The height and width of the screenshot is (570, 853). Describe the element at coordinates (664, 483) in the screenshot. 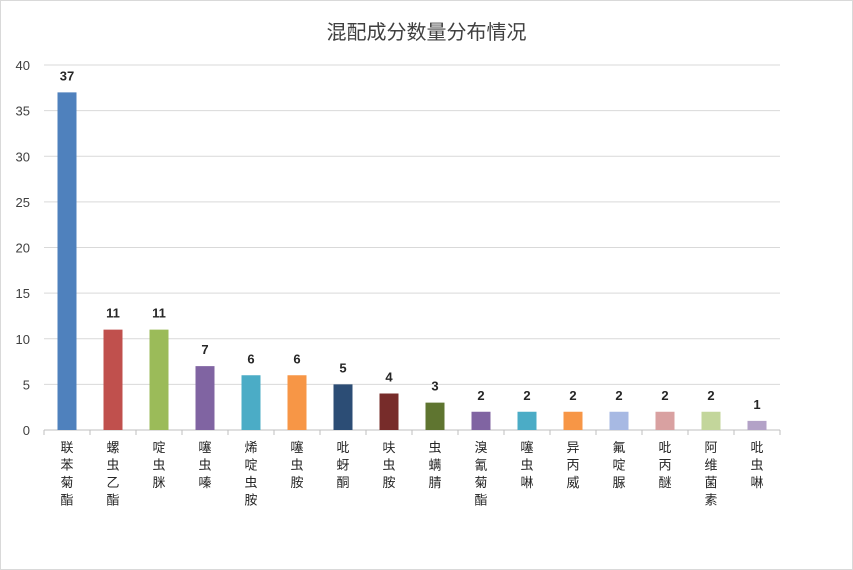

I see `category-label-char: 醚` at that location.